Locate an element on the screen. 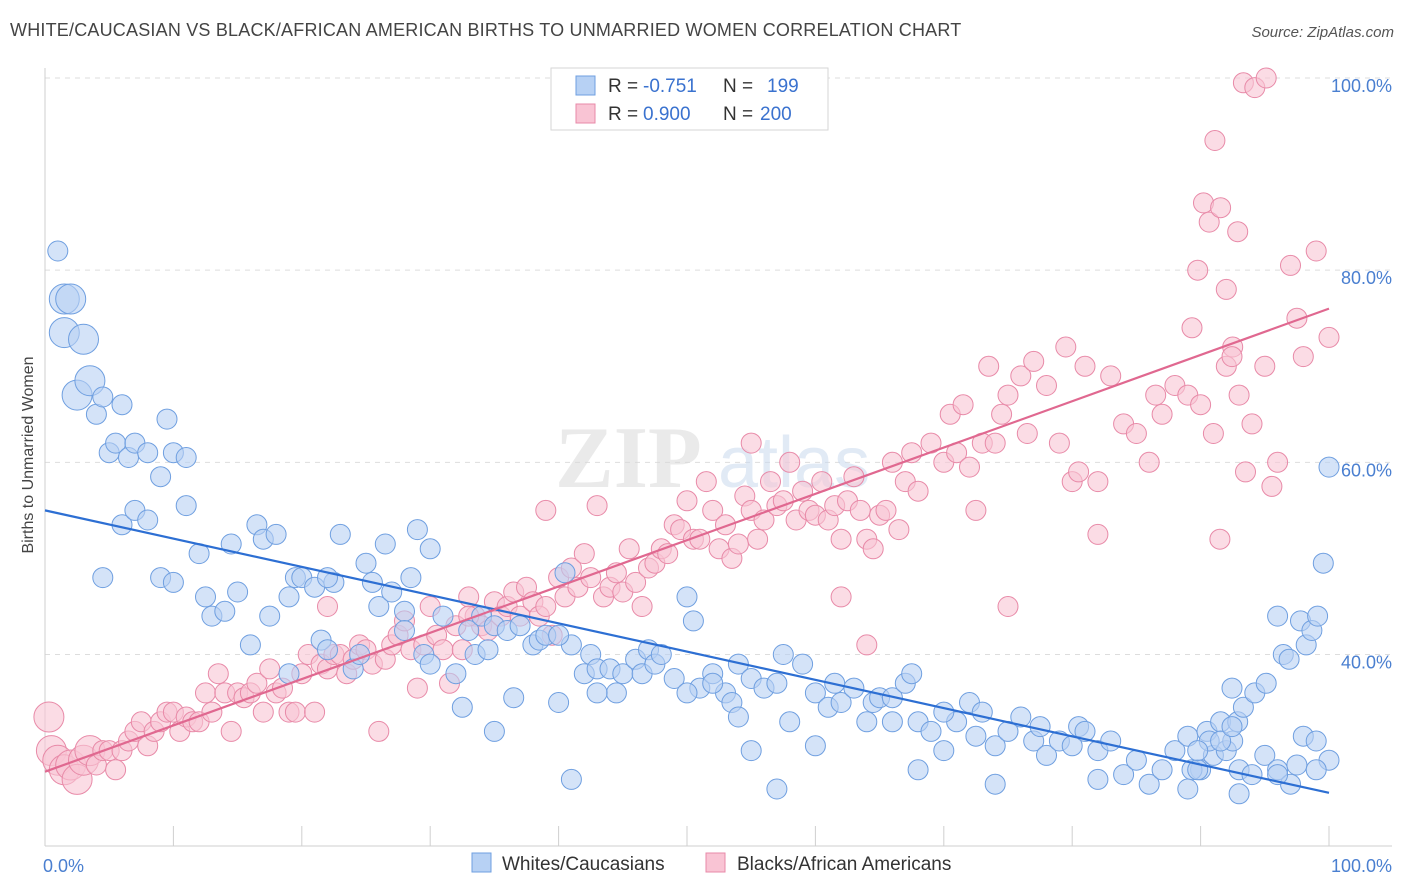 The image size is (1406, 892). legend-n-value-blue: 199 is located at coordinates (783, 86).